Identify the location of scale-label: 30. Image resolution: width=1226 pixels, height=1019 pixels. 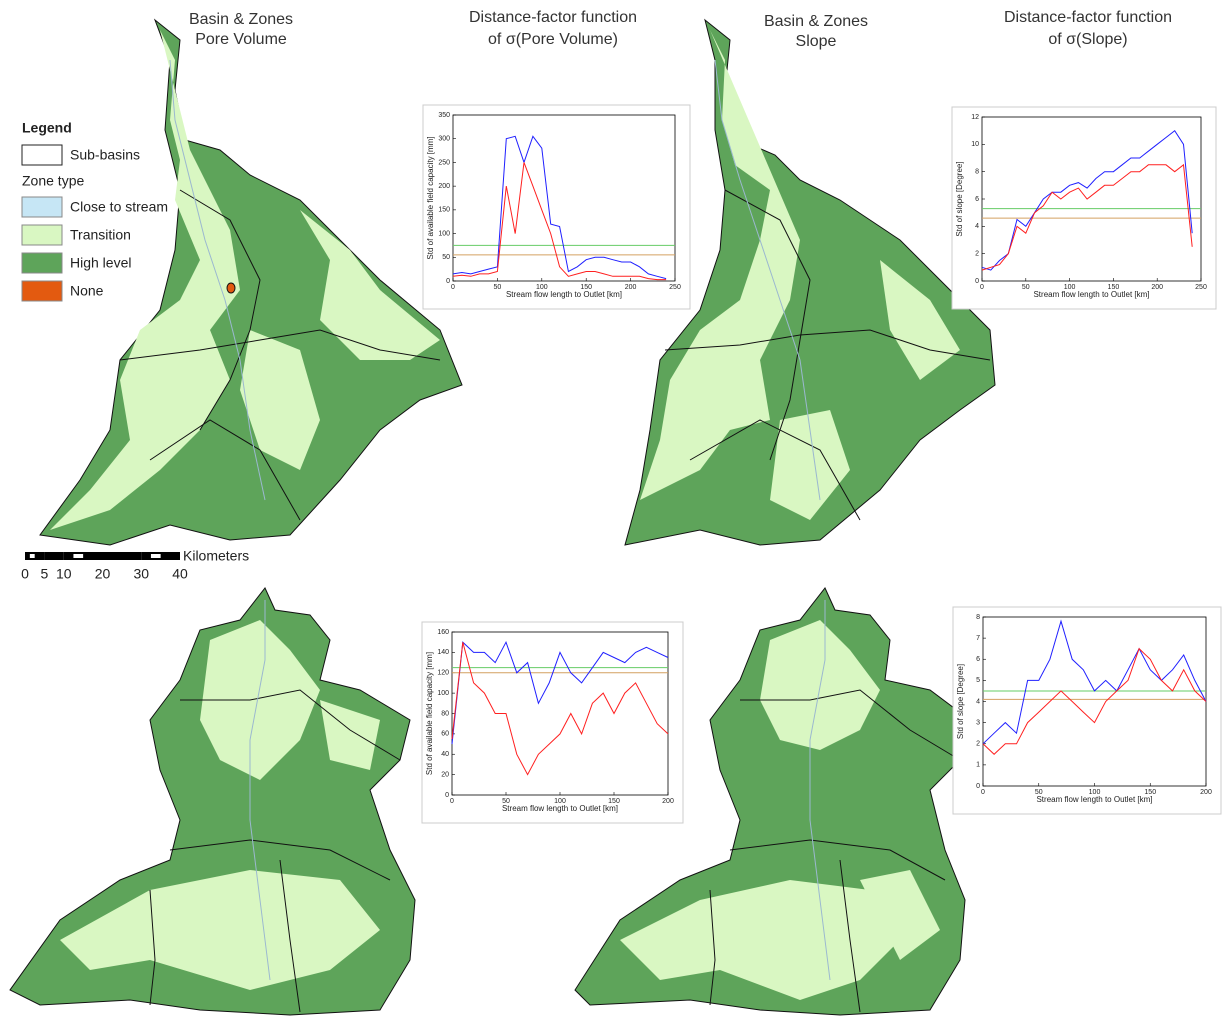
(141, 574).